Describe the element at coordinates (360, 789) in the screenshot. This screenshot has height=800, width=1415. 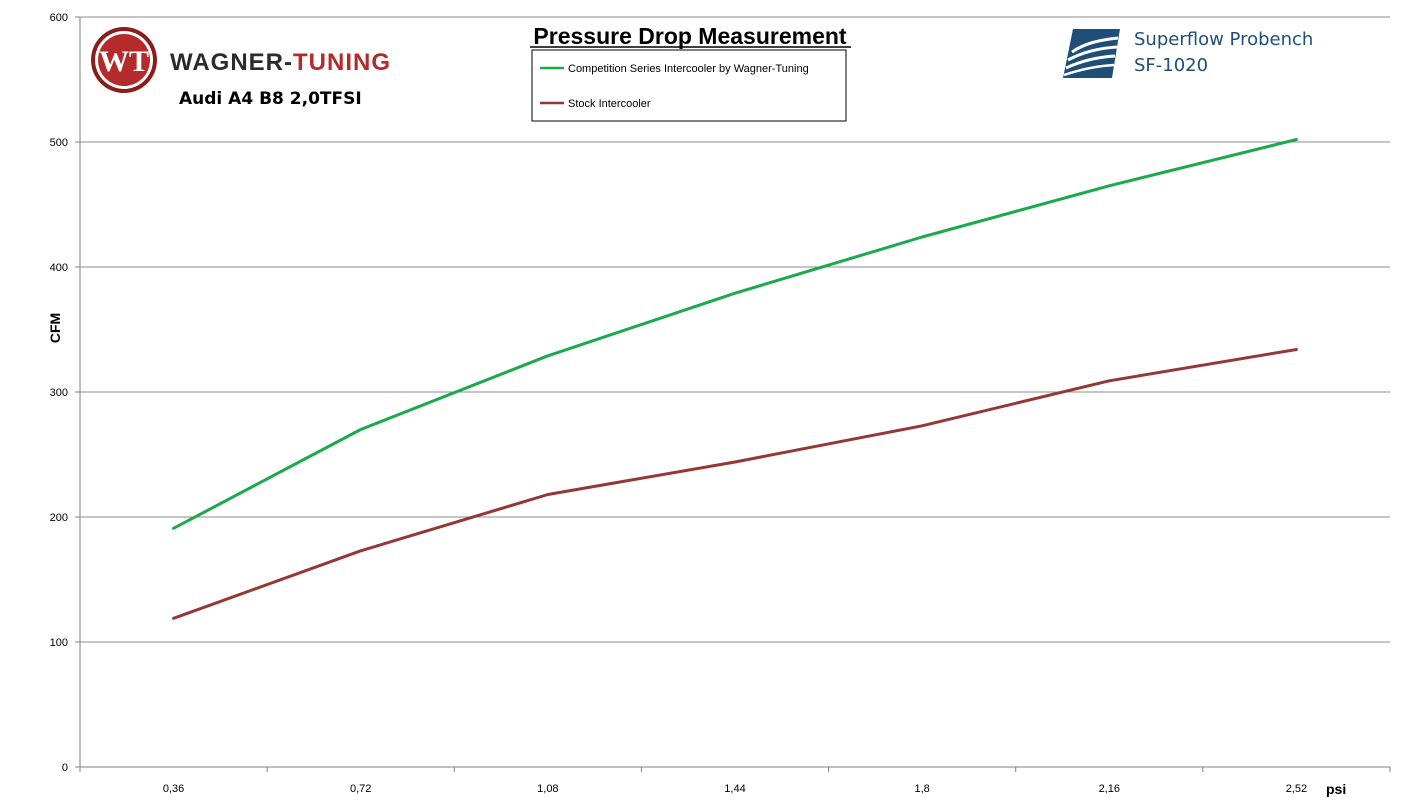
I see `x-tick-label: 0,72` at that location.